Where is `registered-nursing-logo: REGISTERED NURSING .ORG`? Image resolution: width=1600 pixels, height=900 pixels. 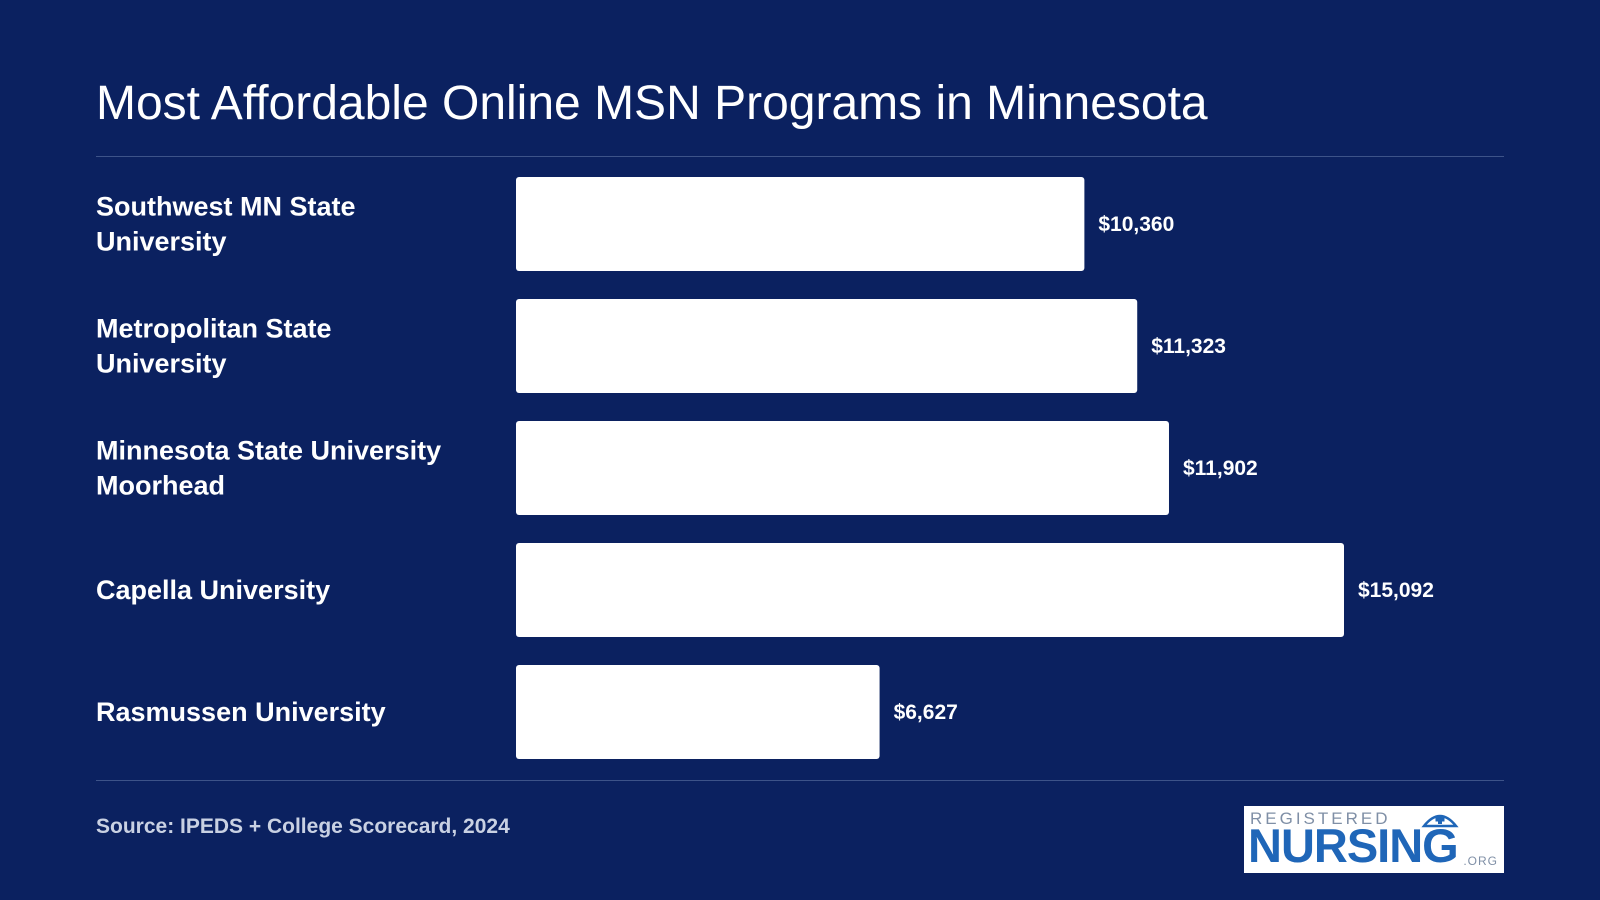 registered-nursing-logo: REGISTERED NURSING .ORG is located at coordinates (1374, 839).